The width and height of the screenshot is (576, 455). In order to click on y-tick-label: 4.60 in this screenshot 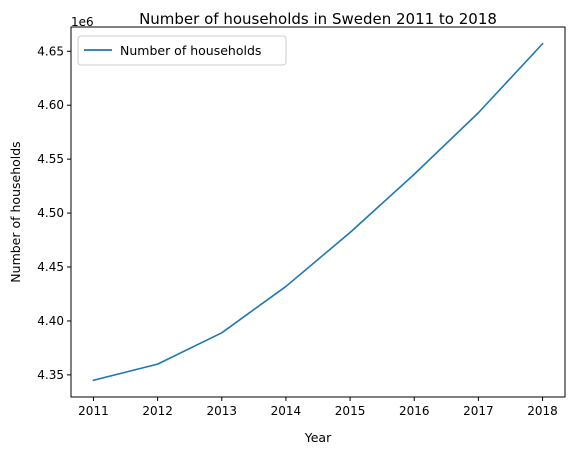, I will do `click(50, 105)`.